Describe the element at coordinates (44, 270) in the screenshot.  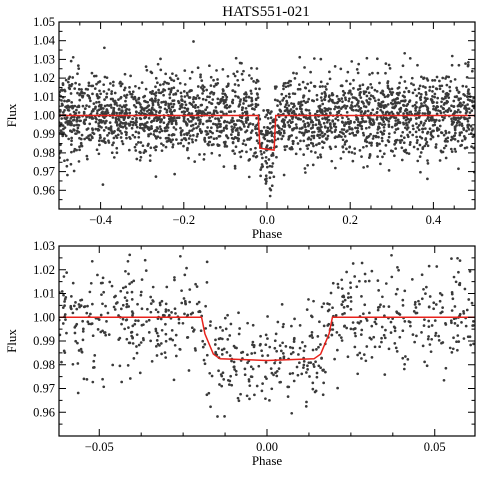
I see `y-tick-label: 1.02` at that location.